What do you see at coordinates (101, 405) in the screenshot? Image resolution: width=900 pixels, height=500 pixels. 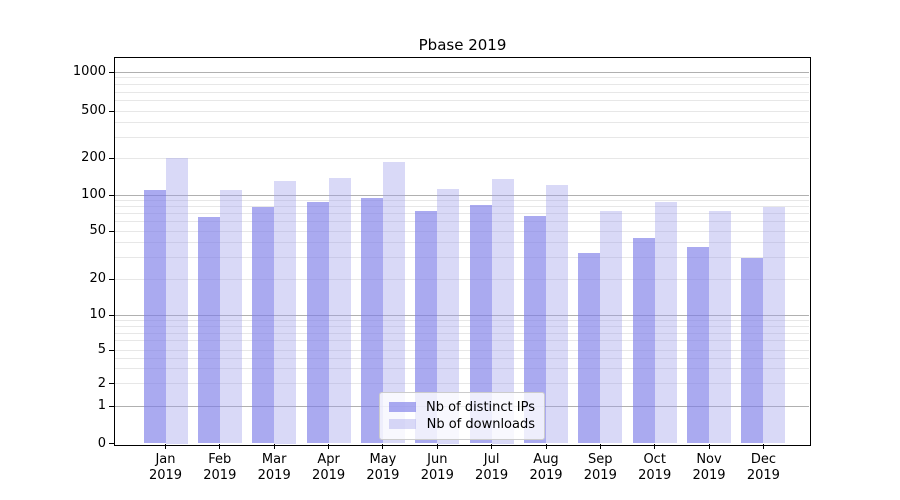 I see `y-tick-label: 1` at bounding box center [101, 405].